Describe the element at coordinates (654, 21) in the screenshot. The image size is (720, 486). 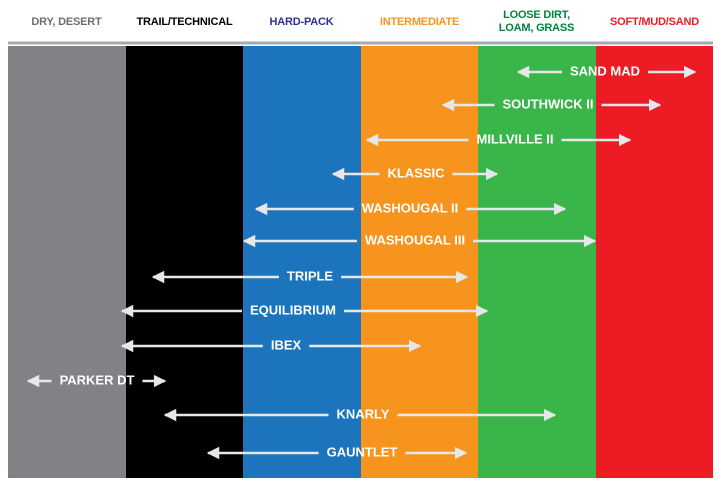
I see `column-header: SOFT/MUD/SAND` at that location.